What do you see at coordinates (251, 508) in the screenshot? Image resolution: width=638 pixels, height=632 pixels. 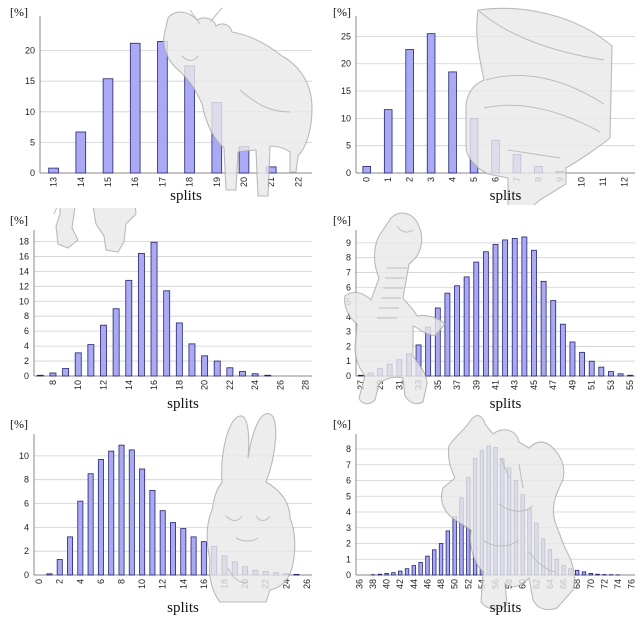 I see `bunny-model-image` at bounding box center [251, 508].